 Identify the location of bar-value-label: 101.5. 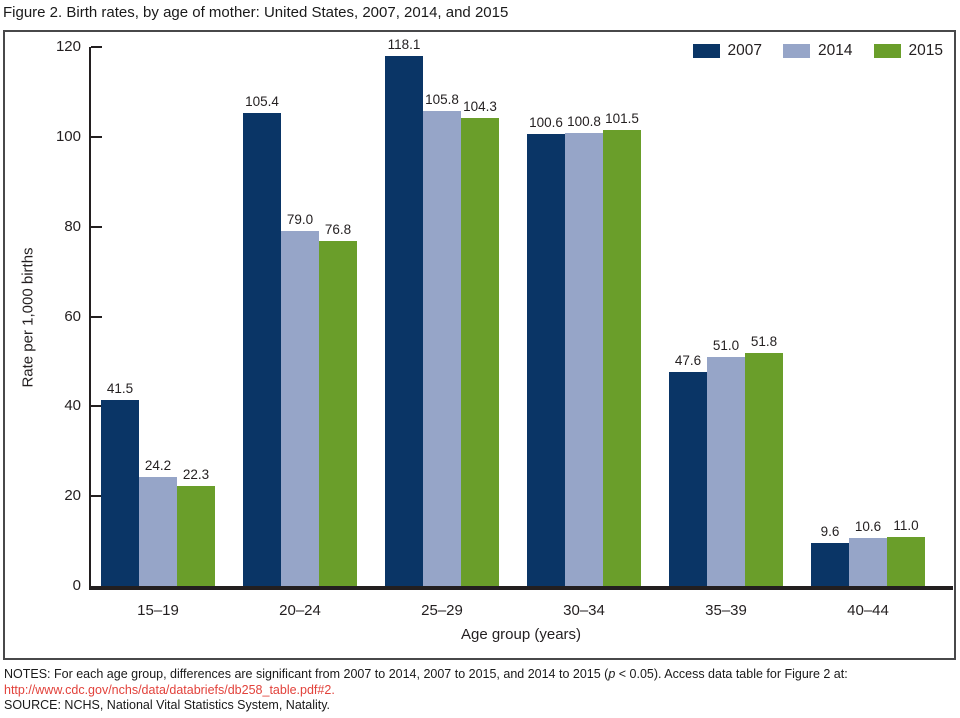
(622, 119).